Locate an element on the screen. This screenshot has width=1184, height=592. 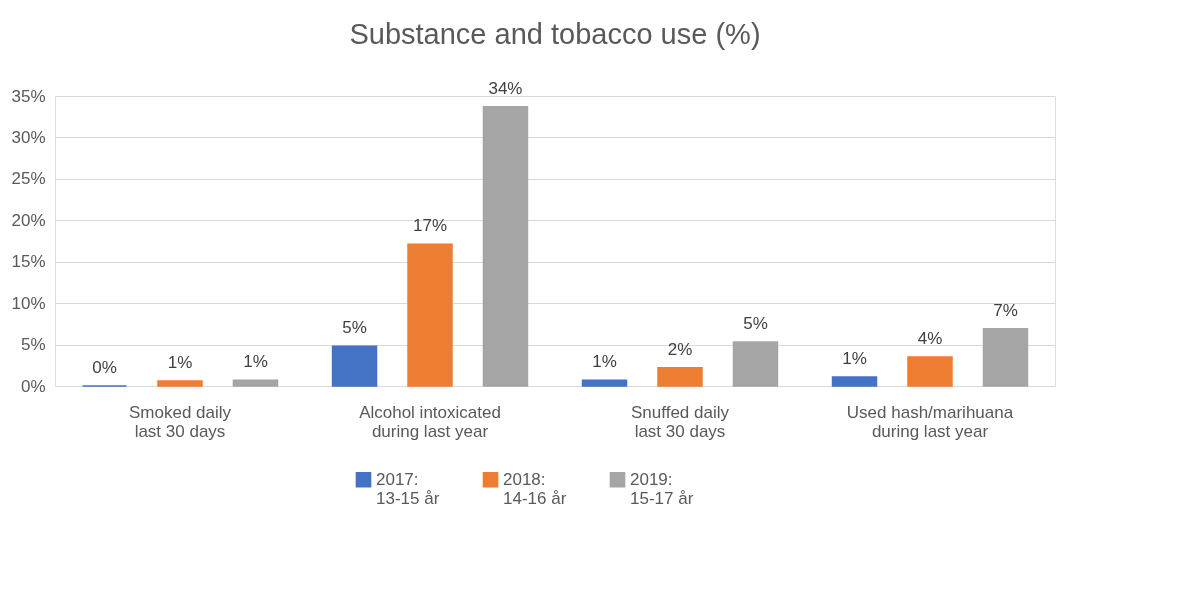
data-label: 4% is located at coordinates (930, 338).